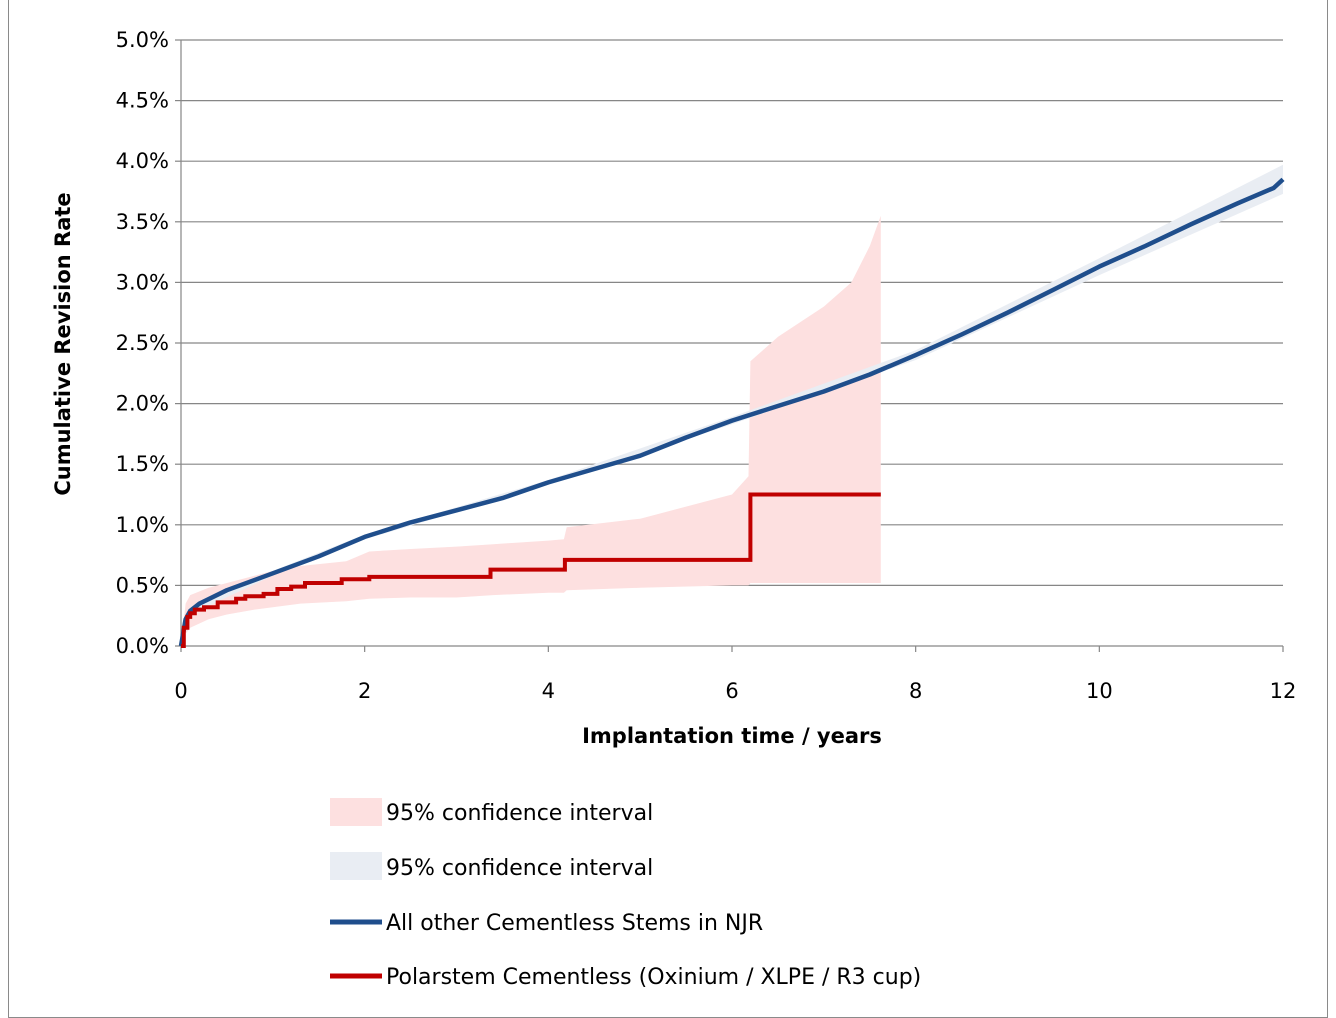 Image resolution: width=1336 pixels, height=1018 pixels. What do you see at coordinates (142, 101) in the screenshot?
I see `y-tick-label: 4.5%` at bounding box center [142, 101].